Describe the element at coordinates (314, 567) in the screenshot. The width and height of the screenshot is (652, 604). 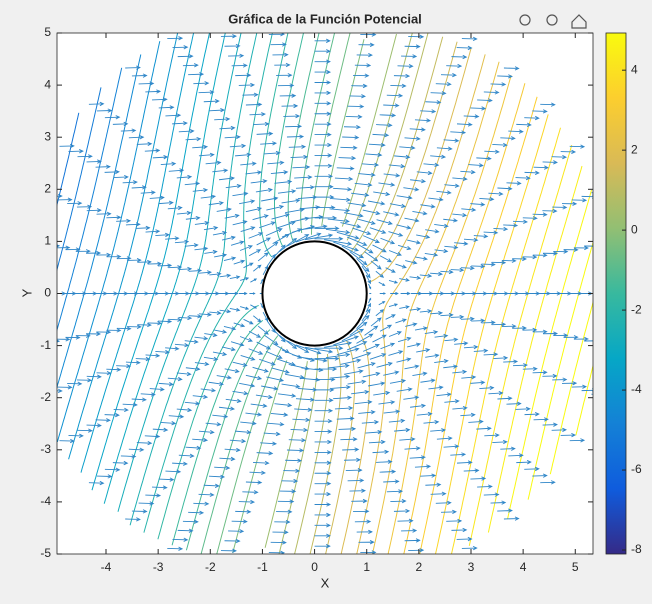
I see `x-tick-label: 0` at that location.